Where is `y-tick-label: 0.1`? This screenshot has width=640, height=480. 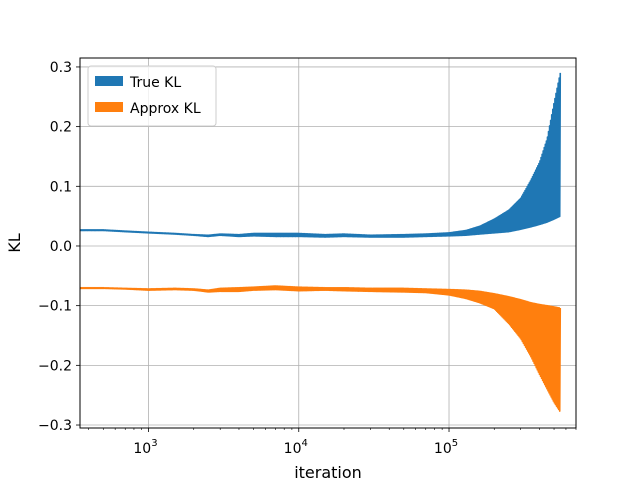
y-tick-label: 0.1 is located at coordinates (61, 187).